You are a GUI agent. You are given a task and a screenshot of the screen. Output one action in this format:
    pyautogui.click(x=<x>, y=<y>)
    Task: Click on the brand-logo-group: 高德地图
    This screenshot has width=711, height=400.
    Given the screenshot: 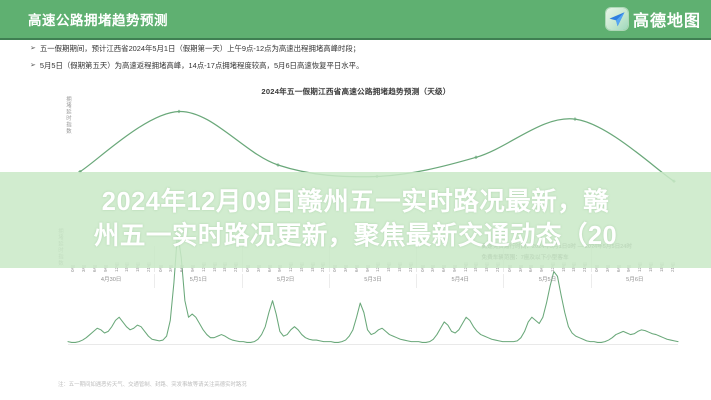 What is the action you would take?
    pyautogui.click(x=654, y=19)
    